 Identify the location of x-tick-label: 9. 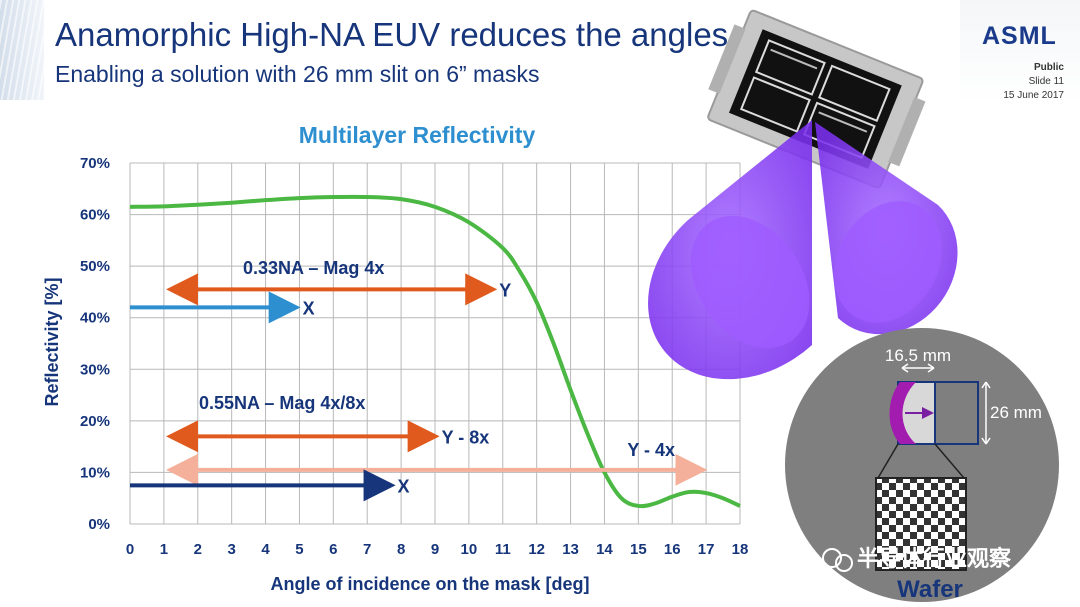
(435, 549).